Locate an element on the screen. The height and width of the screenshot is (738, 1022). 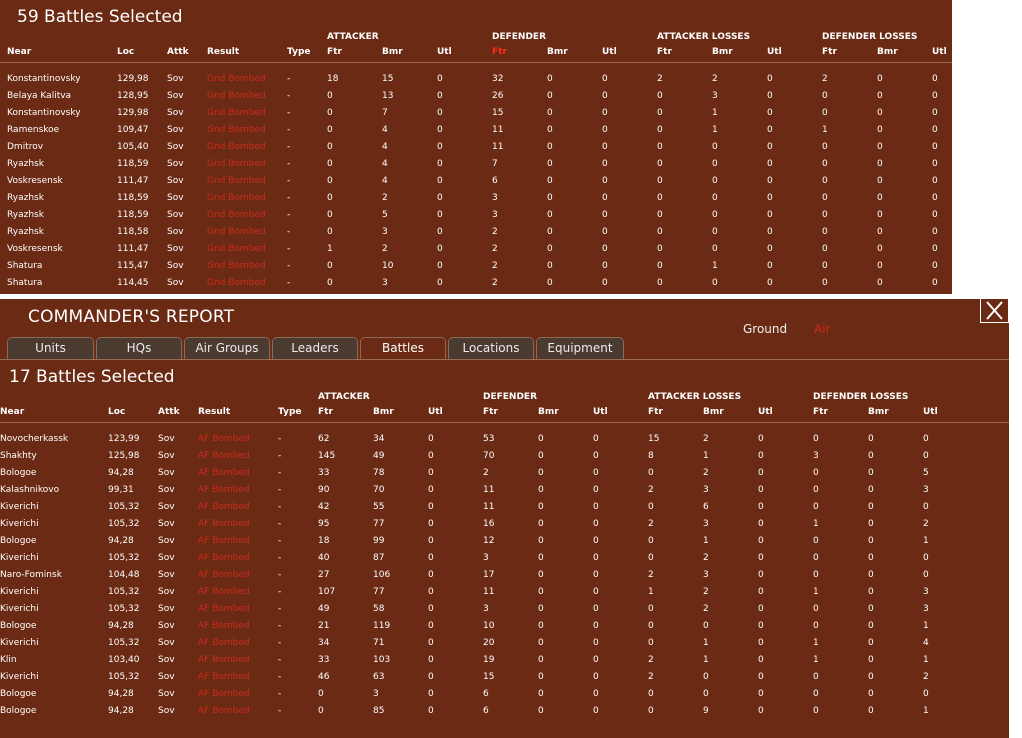
cell-defender-ftr: 15 is located at coordinates (498, 113).